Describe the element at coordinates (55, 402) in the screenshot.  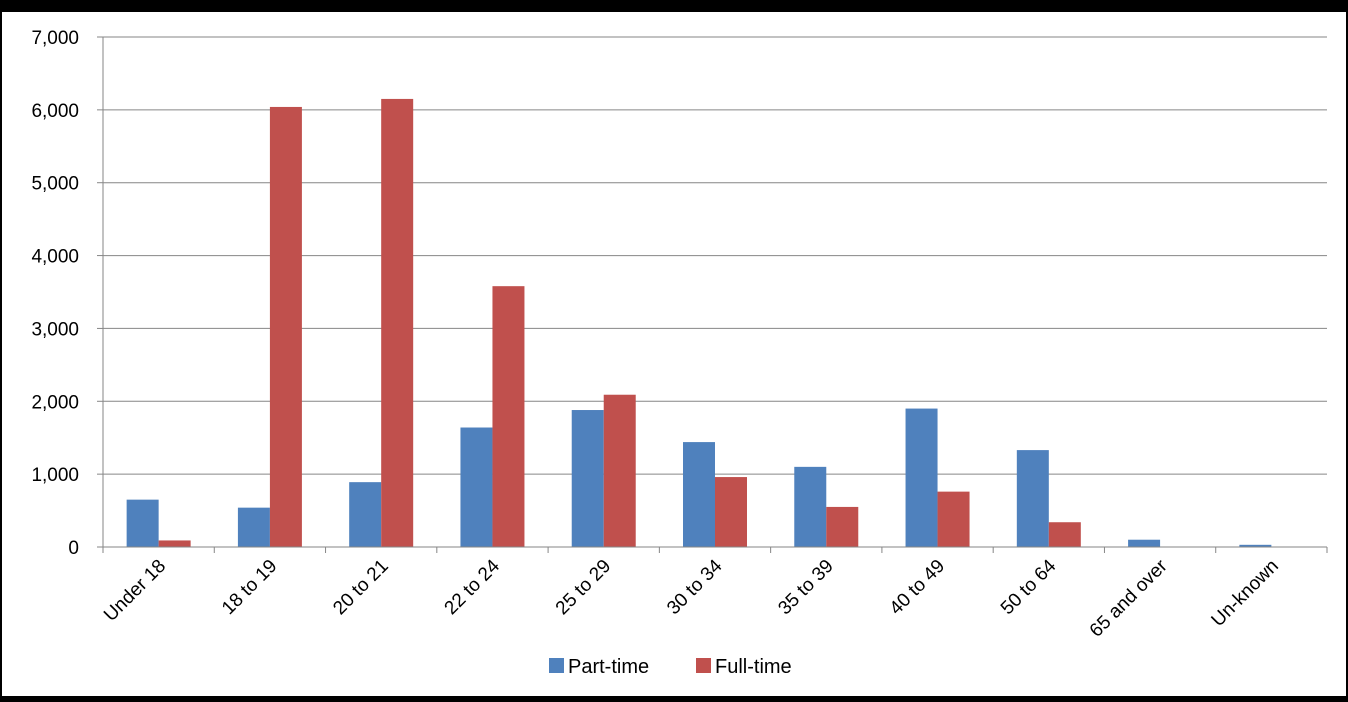
I see `y-tick-label: 2,000` at that location.